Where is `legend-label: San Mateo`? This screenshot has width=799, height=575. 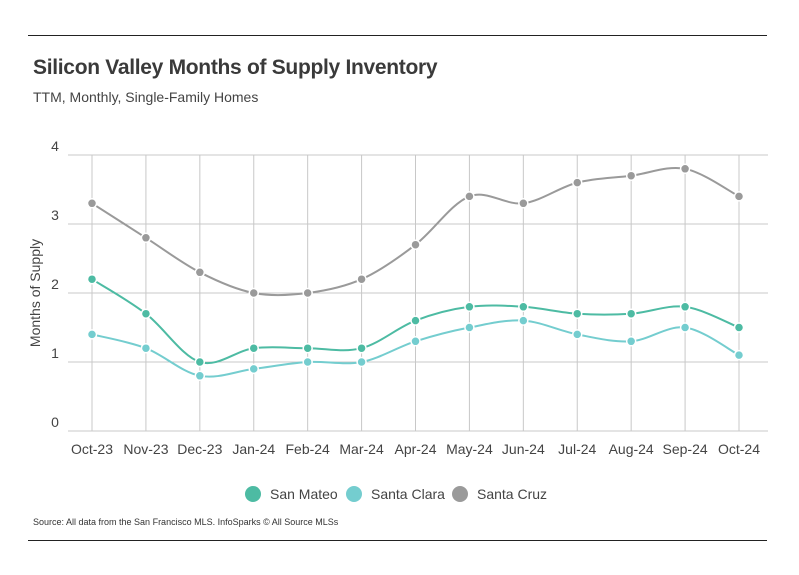 legend-label: San Mateo is located at coordinates (304, 494).